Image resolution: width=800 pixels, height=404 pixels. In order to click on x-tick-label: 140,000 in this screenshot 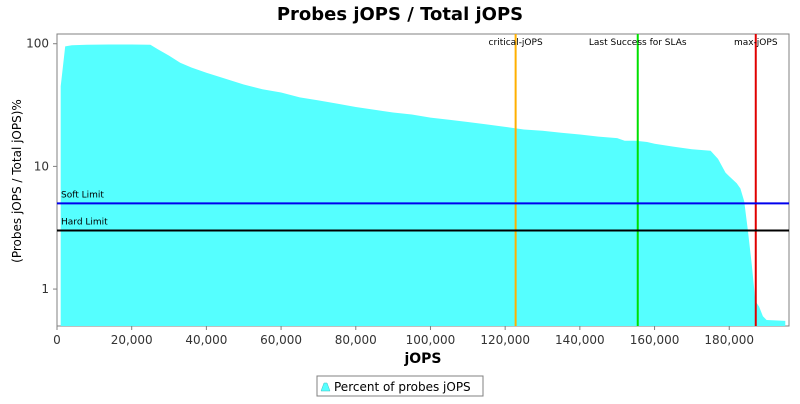, I will do `click(580, 340)`.